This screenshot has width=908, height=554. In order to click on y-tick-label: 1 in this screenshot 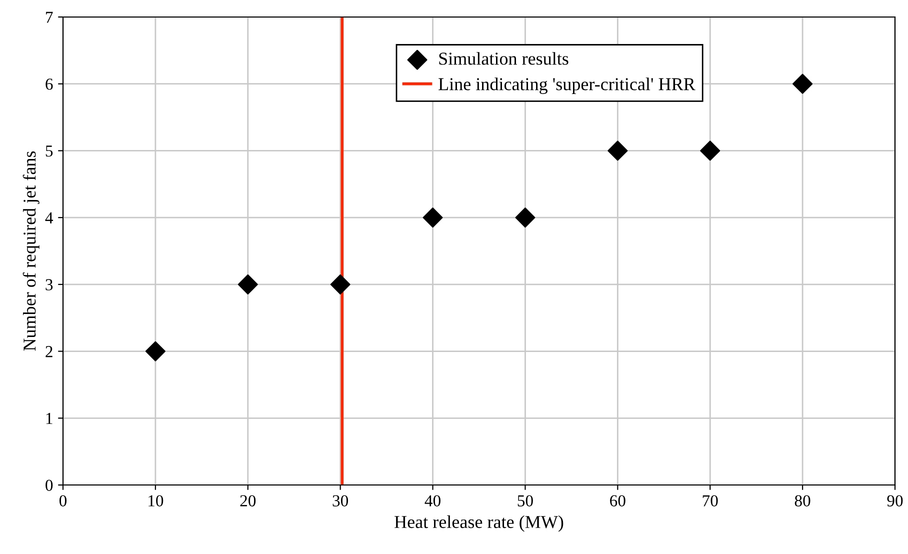, I will do `click(49, 418)`.